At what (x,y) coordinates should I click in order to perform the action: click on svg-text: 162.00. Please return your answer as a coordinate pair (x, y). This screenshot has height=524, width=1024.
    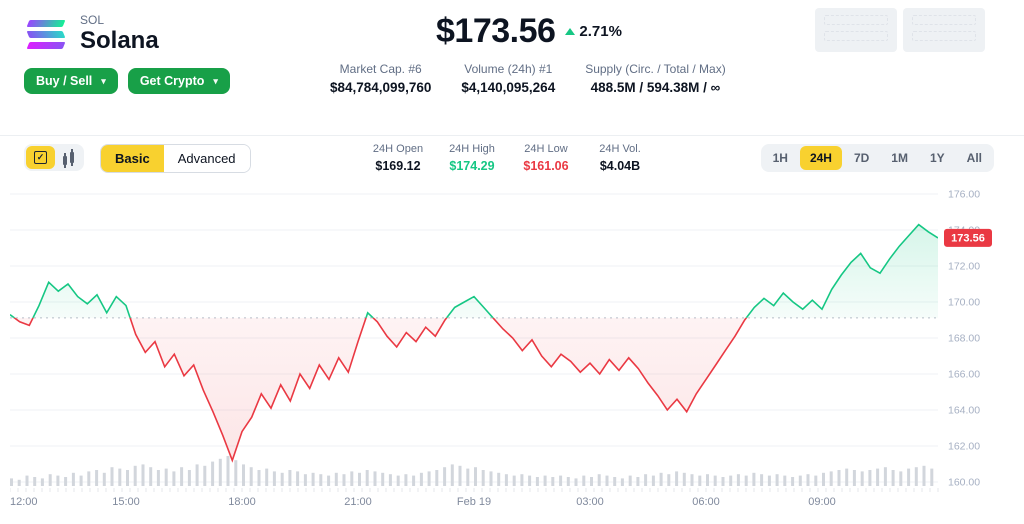
    Looking at the image, I should click on (964, 447).